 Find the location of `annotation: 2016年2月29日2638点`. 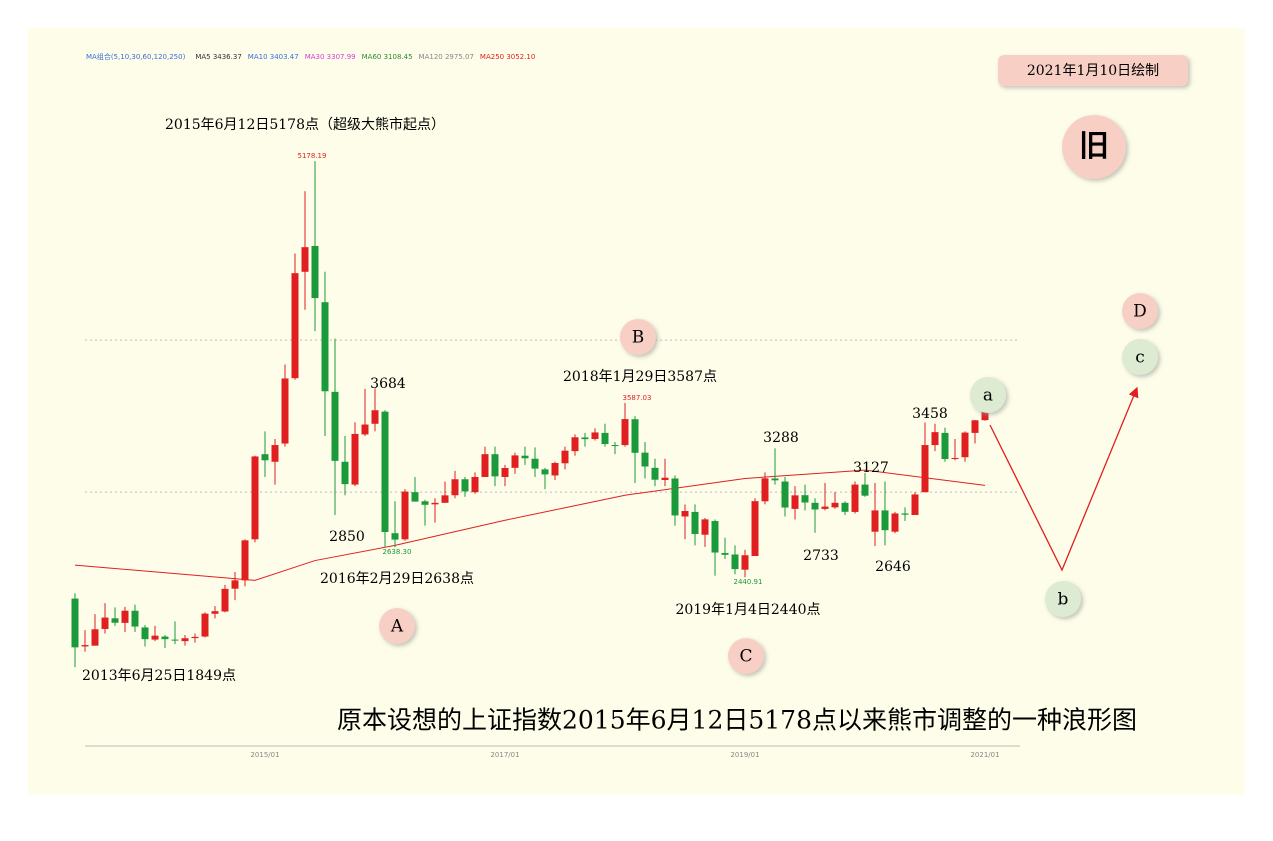

annotation: 2016年2月29日2638点 is located at coordinates (397, 579).